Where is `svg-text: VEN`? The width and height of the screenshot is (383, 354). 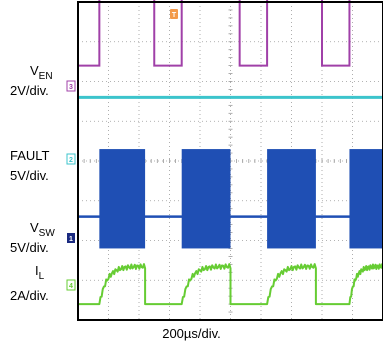
svg-text: VEN is located at coordinates (41, 72).